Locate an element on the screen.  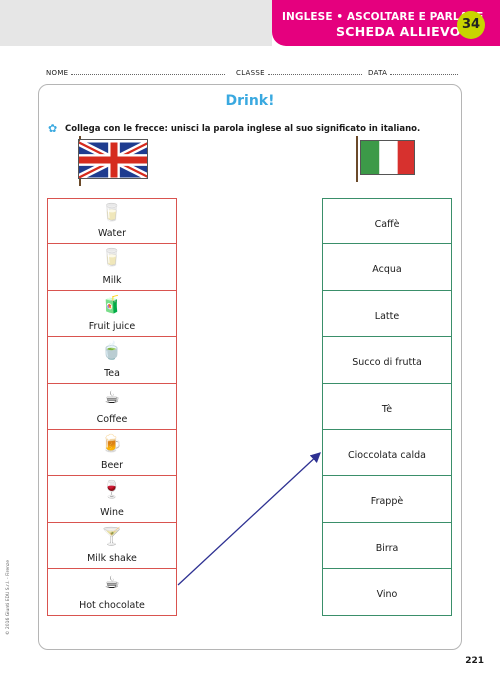
english-word: Milk is located at coordinates (112, 280).